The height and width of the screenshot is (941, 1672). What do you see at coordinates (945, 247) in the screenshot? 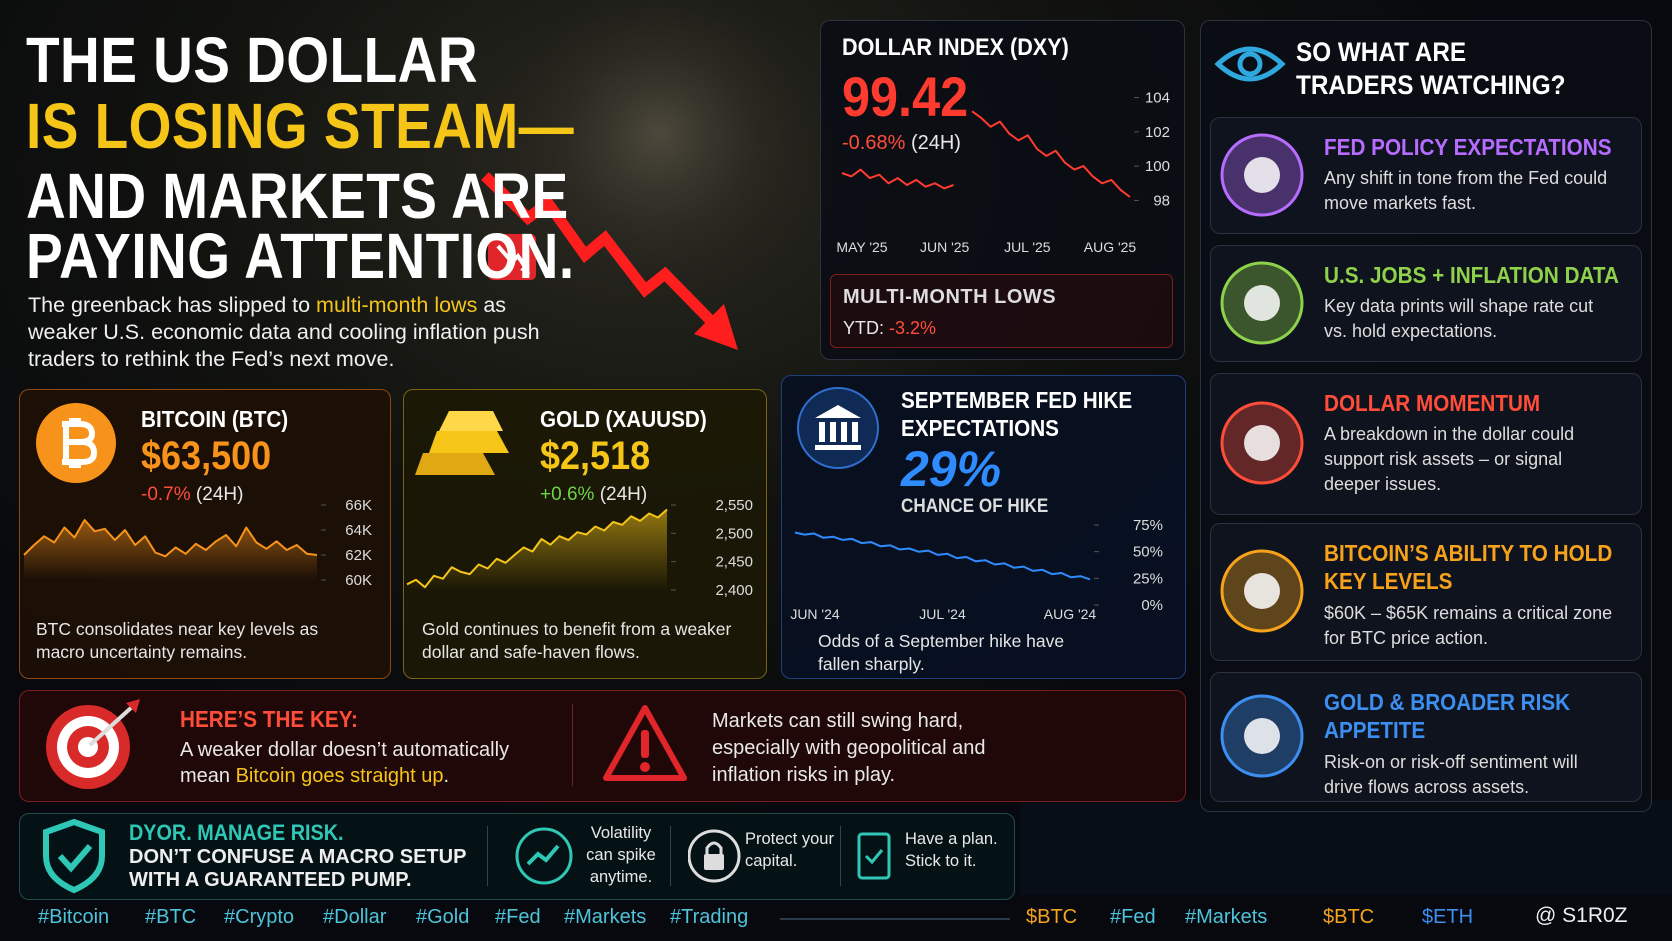
I see `x-tick-label: JUN '25` at bounding box center [945, 247].